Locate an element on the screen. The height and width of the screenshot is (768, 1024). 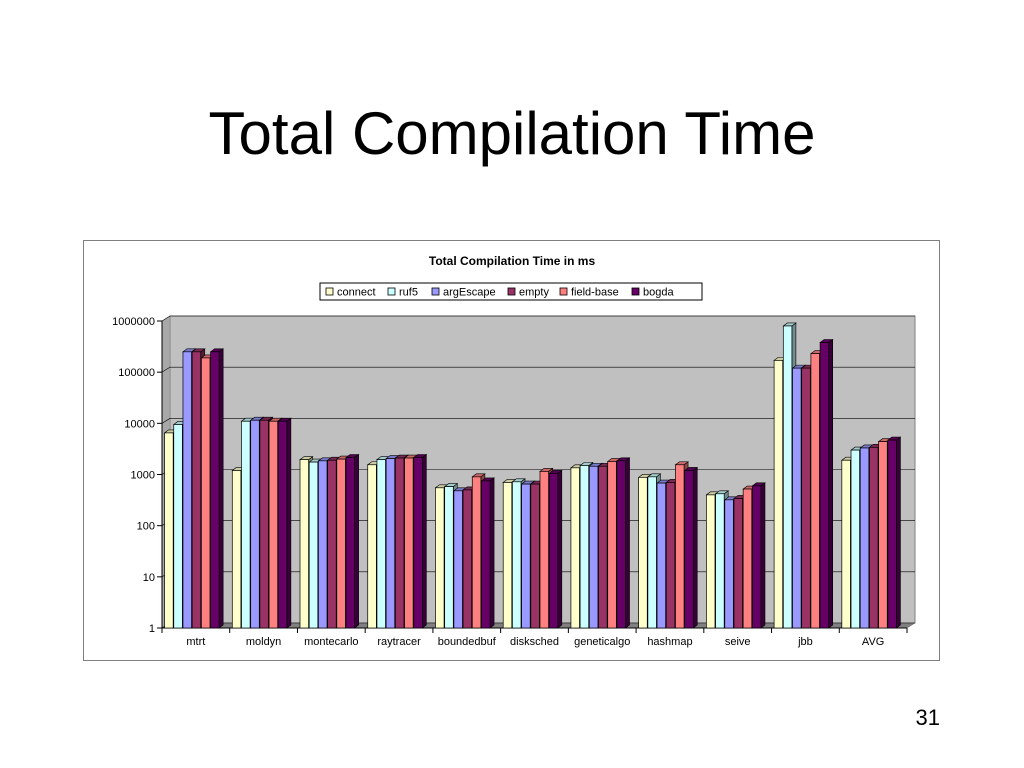
bar-side-jbb-bogda is located at coordinates (831, 483).